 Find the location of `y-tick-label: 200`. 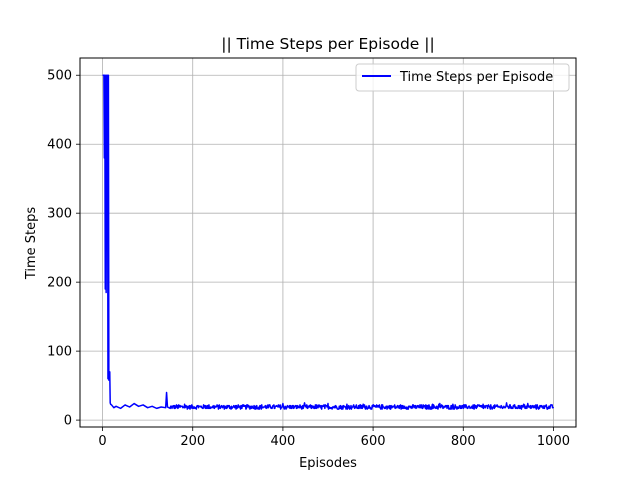

y-tick-label: 200 is located at coordinates (59, 283).